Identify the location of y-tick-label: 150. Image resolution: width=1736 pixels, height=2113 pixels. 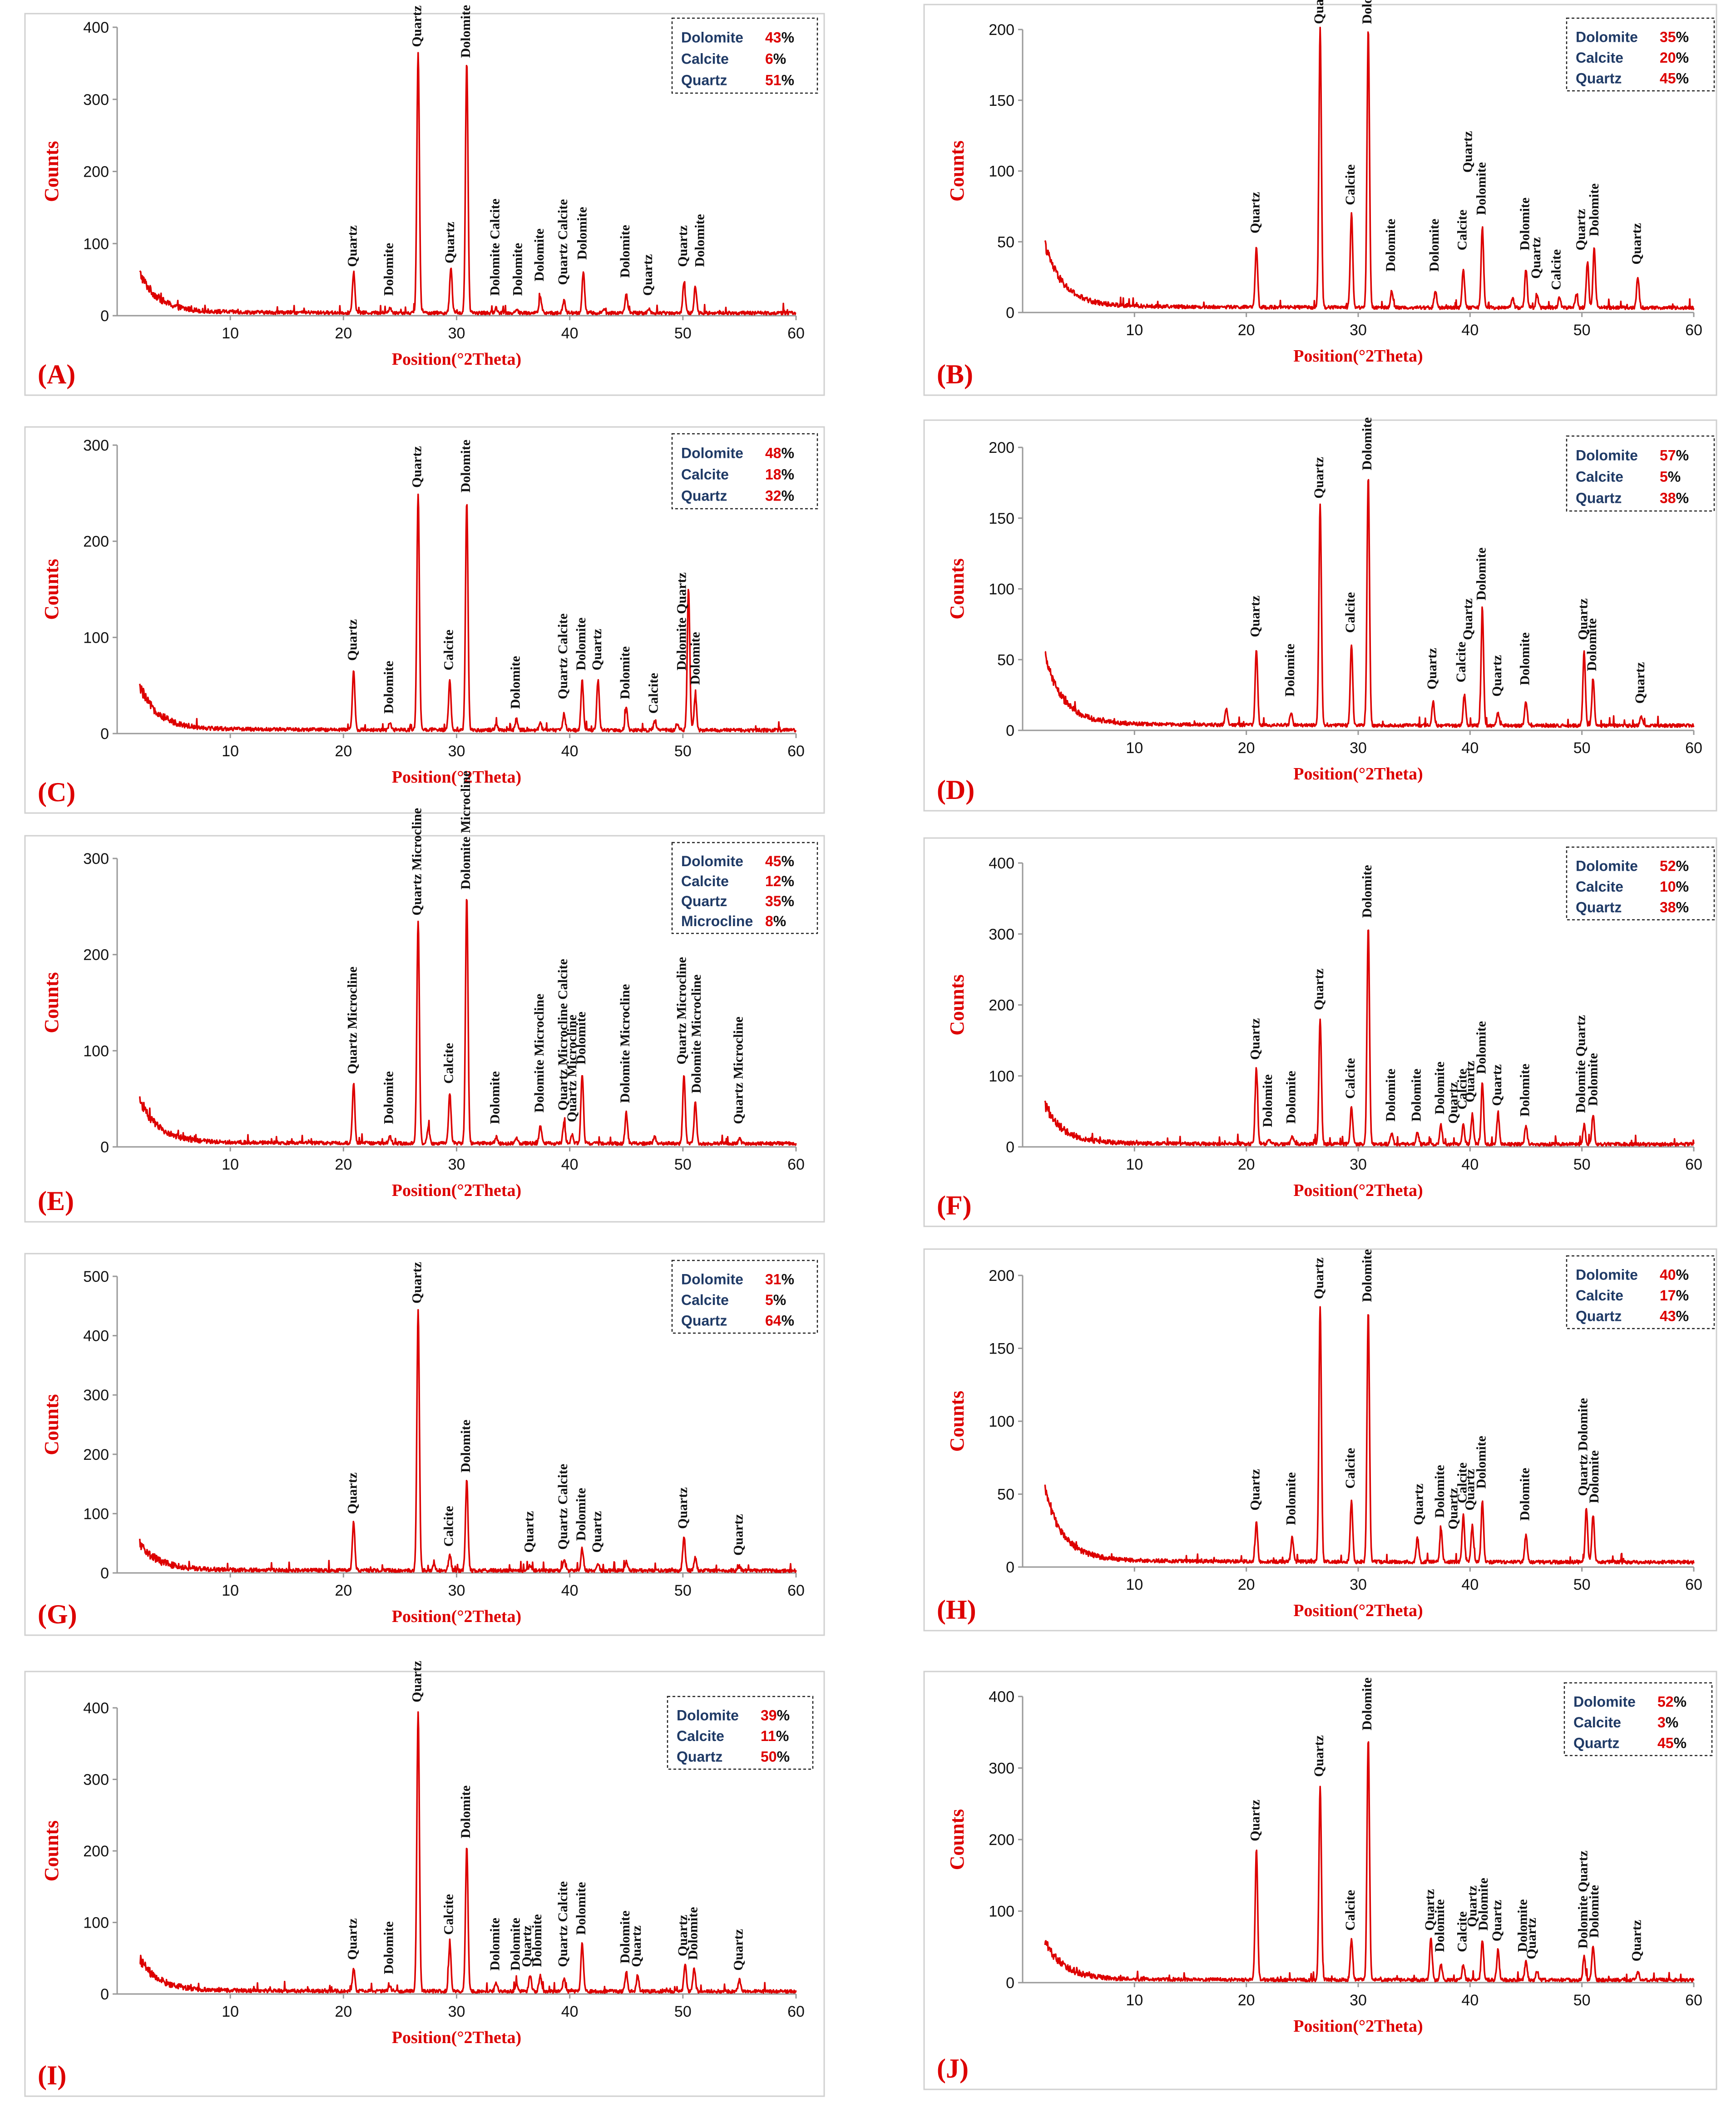
(1001, 1349).